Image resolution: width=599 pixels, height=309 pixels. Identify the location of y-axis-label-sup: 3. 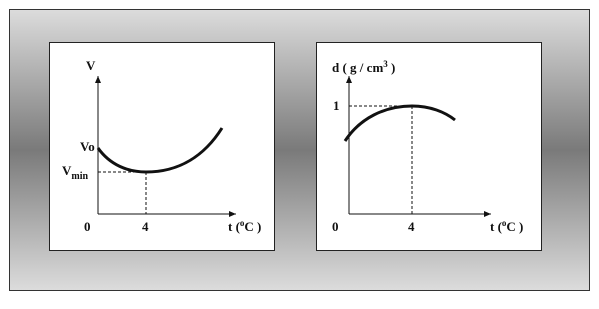
(385, 64).